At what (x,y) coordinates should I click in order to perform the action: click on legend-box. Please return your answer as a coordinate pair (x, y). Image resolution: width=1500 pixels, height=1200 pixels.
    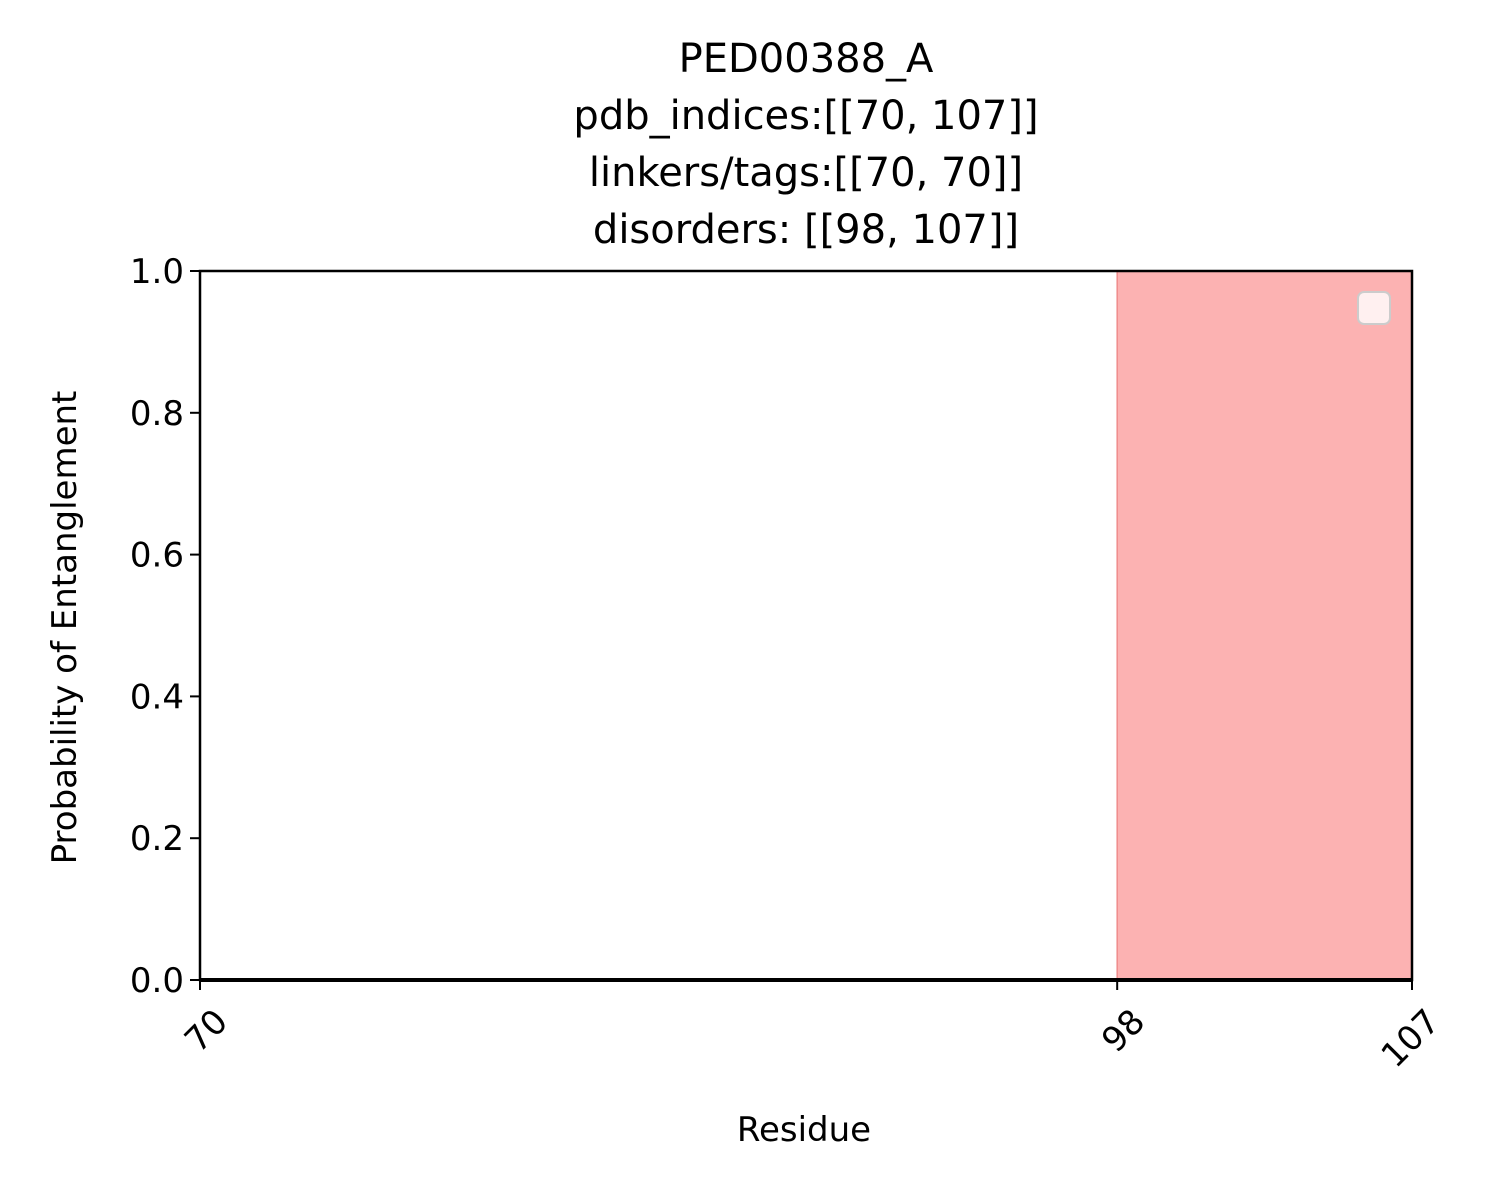
    Looking at the image, I should click on (1374, 308).